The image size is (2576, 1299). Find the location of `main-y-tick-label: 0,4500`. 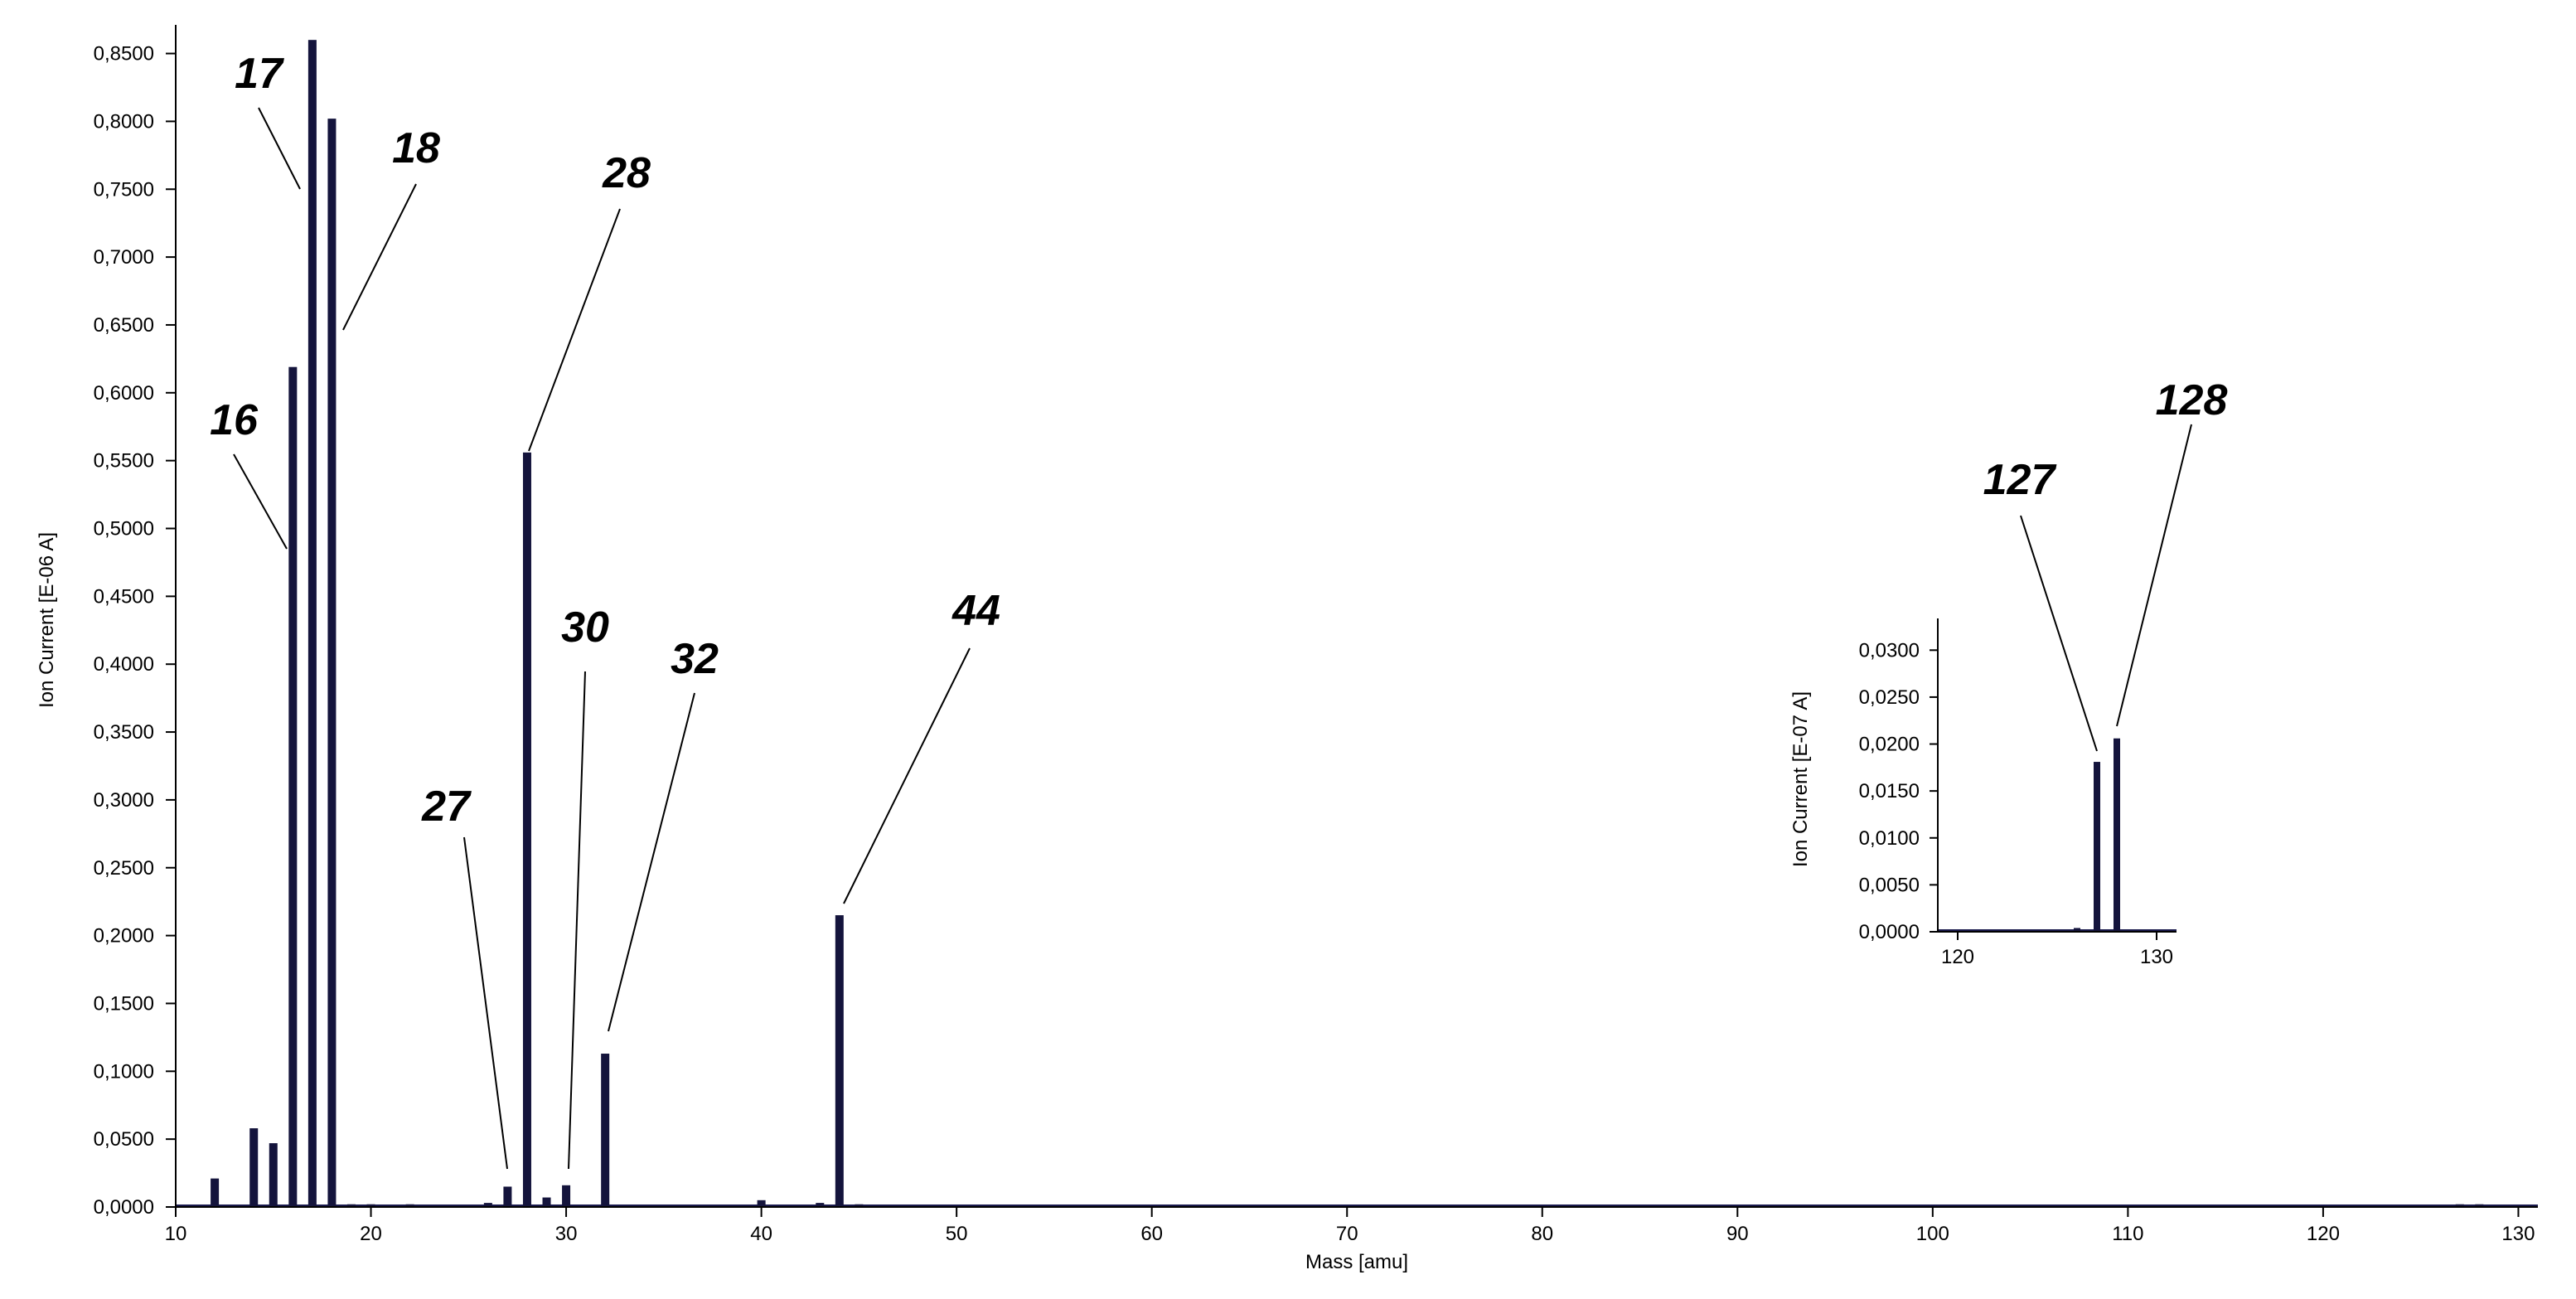

main-y-tick-label: 0,4500 is located at coordinates (124, 596).